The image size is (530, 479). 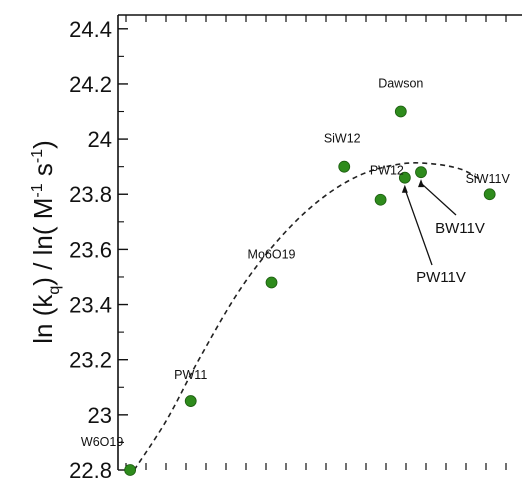 I want to click on callout-label: PW11V, so click(x=441, y=277).